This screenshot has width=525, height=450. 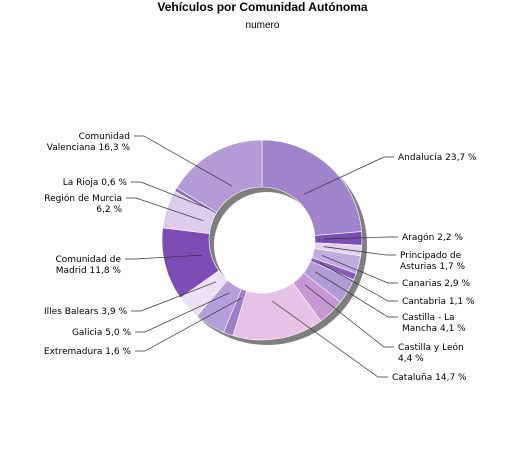 I want to click on slice-label: Illes Balears 3,9 %, so click(x=85, y=312).